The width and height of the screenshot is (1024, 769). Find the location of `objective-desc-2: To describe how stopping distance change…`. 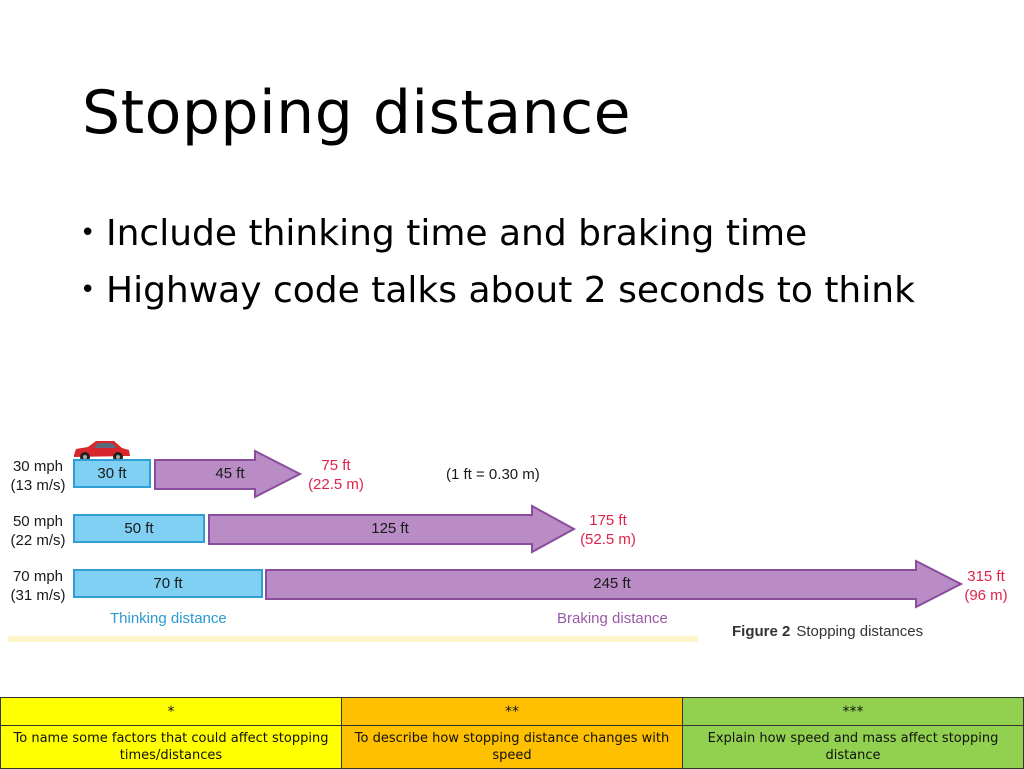

objective-desc-2: To describe how stopping distance change… is located at coordinates (512, 747).